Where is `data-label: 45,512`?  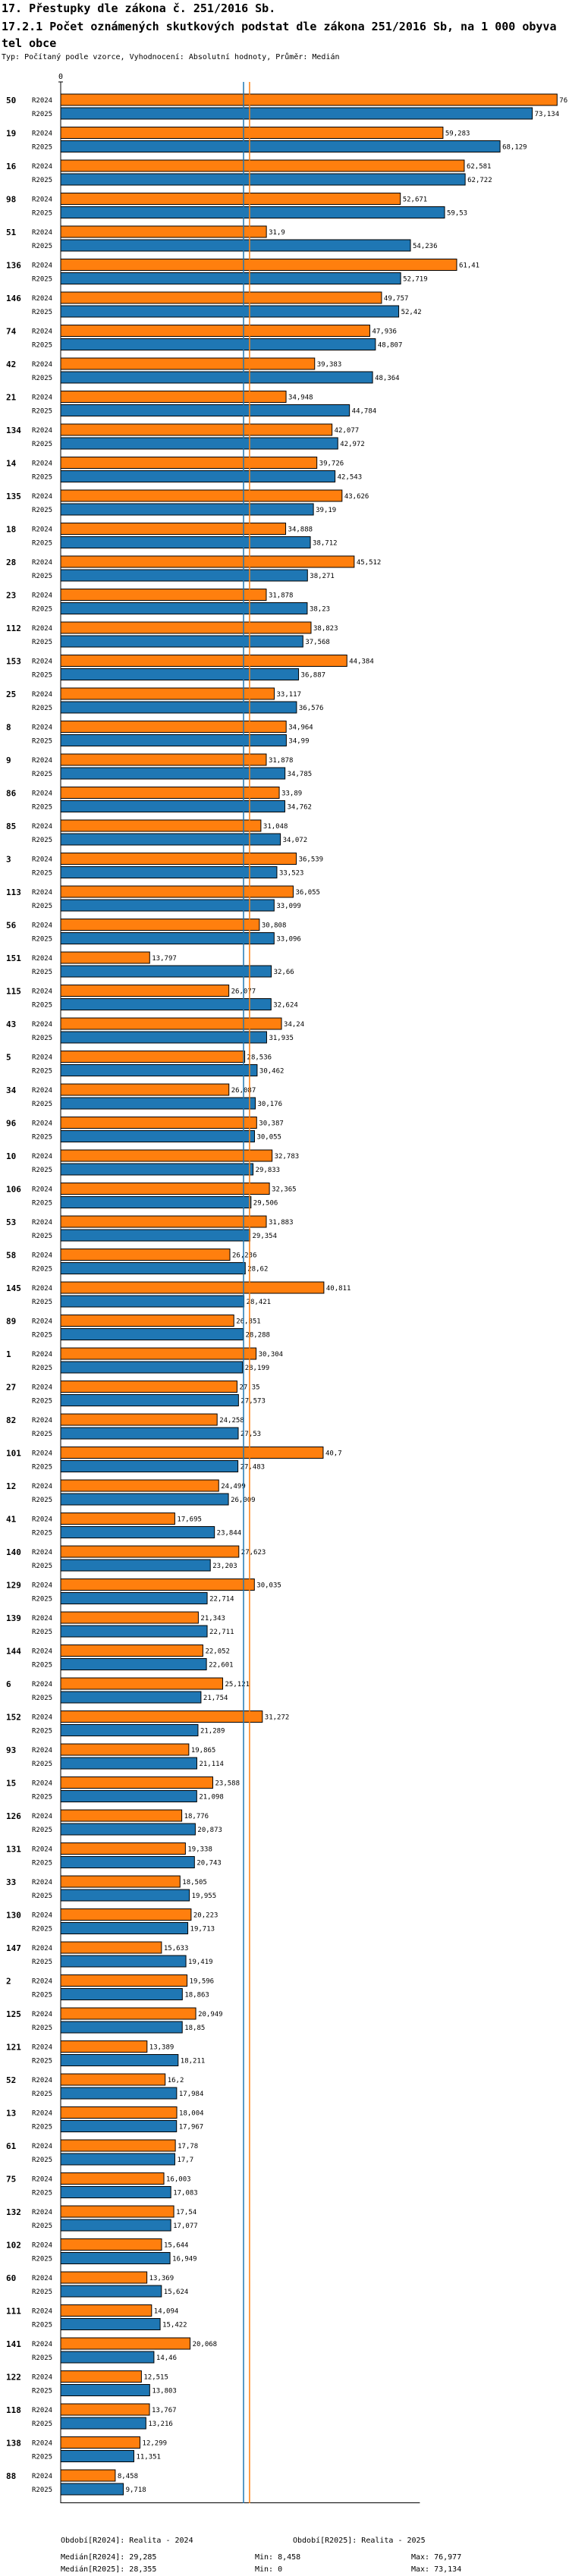
data-label: 45,512 is located at coordinates (369, 563).